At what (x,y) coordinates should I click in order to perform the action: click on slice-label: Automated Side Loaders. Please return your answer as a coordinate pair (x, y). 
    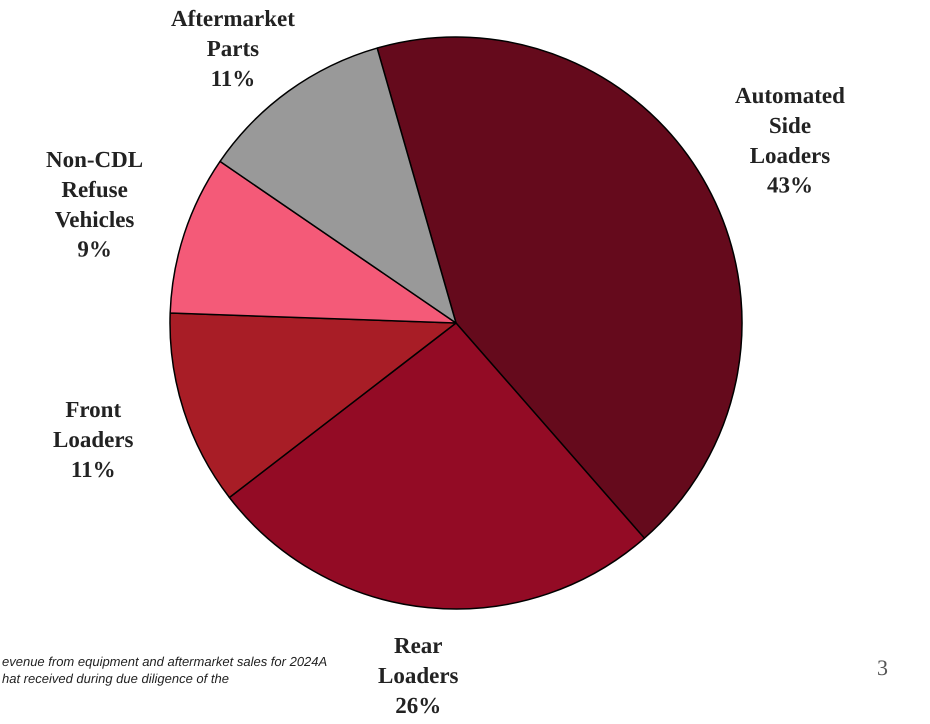
    Looking at the image, I should click on (790, 125).